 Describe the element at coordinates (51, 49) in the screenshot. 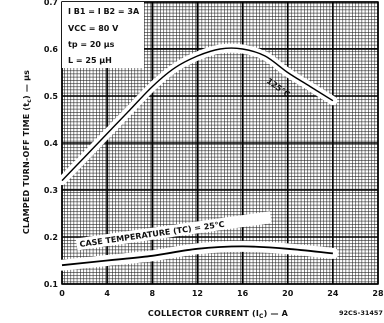

I see `y-tick-label: 0.6` at that location.